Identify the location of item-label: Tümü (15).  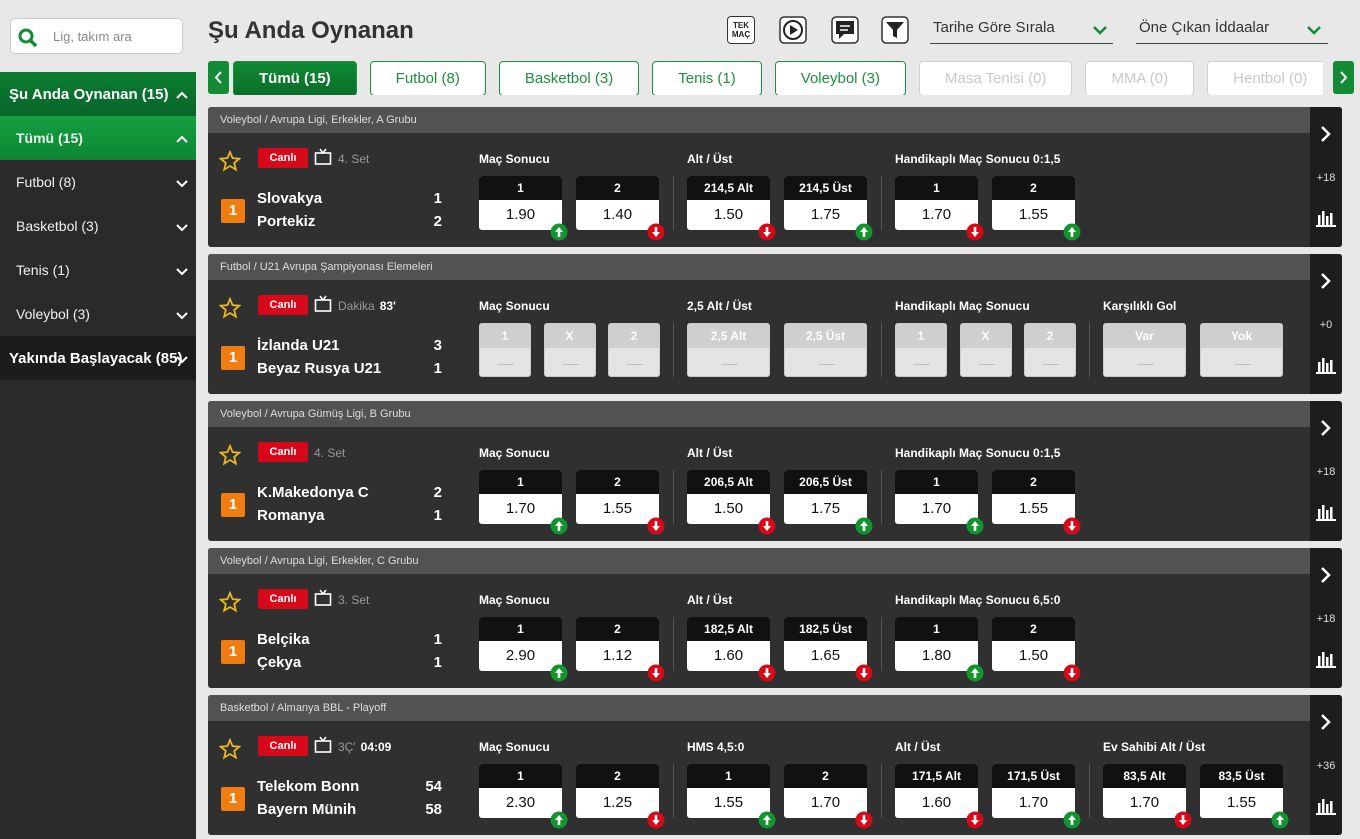
(49, 138).